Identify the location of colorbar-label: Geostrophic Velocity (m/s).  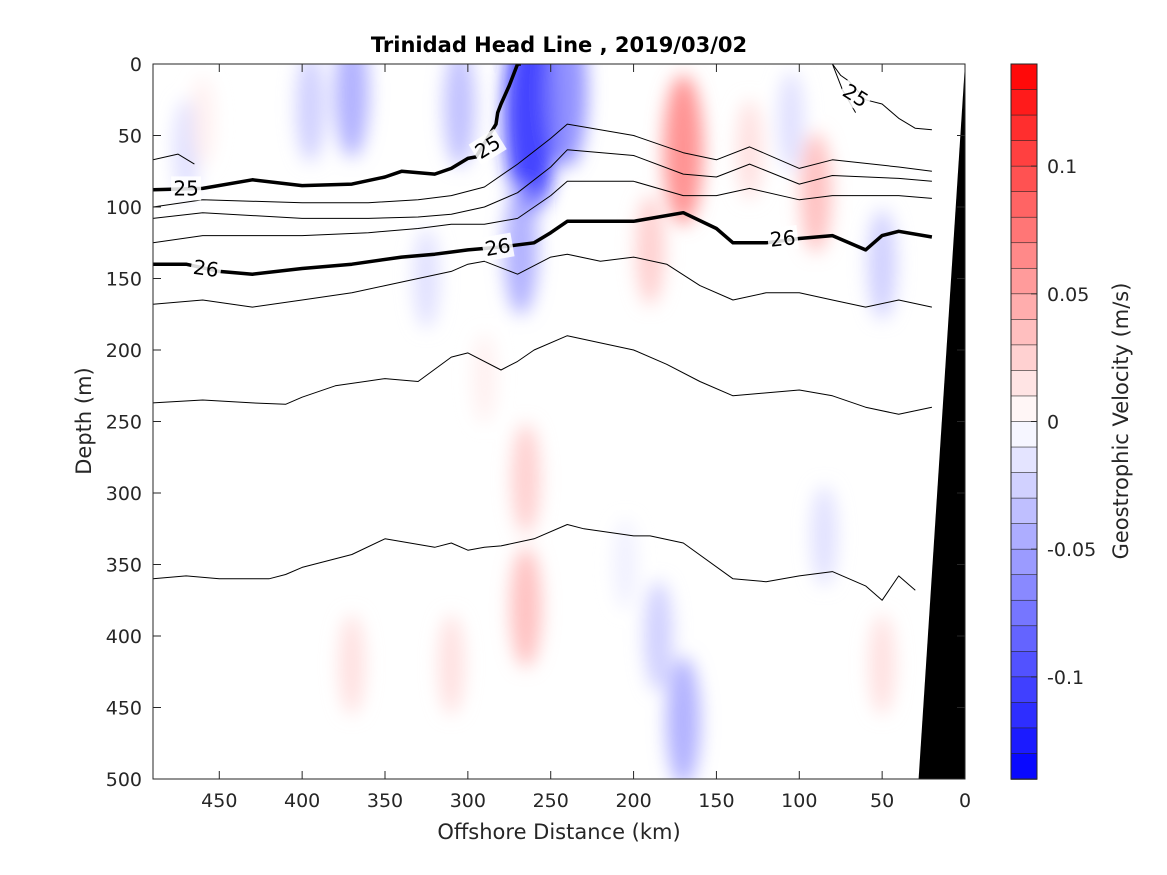
(1121, 421).